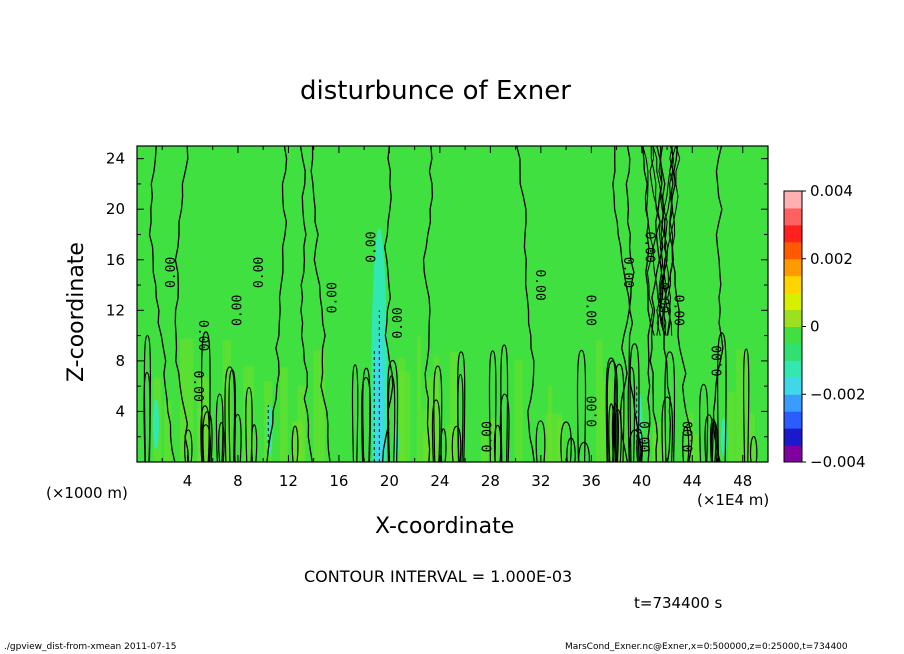  I want to click on x-unit-left: (×1000 m), so click(87, 493).